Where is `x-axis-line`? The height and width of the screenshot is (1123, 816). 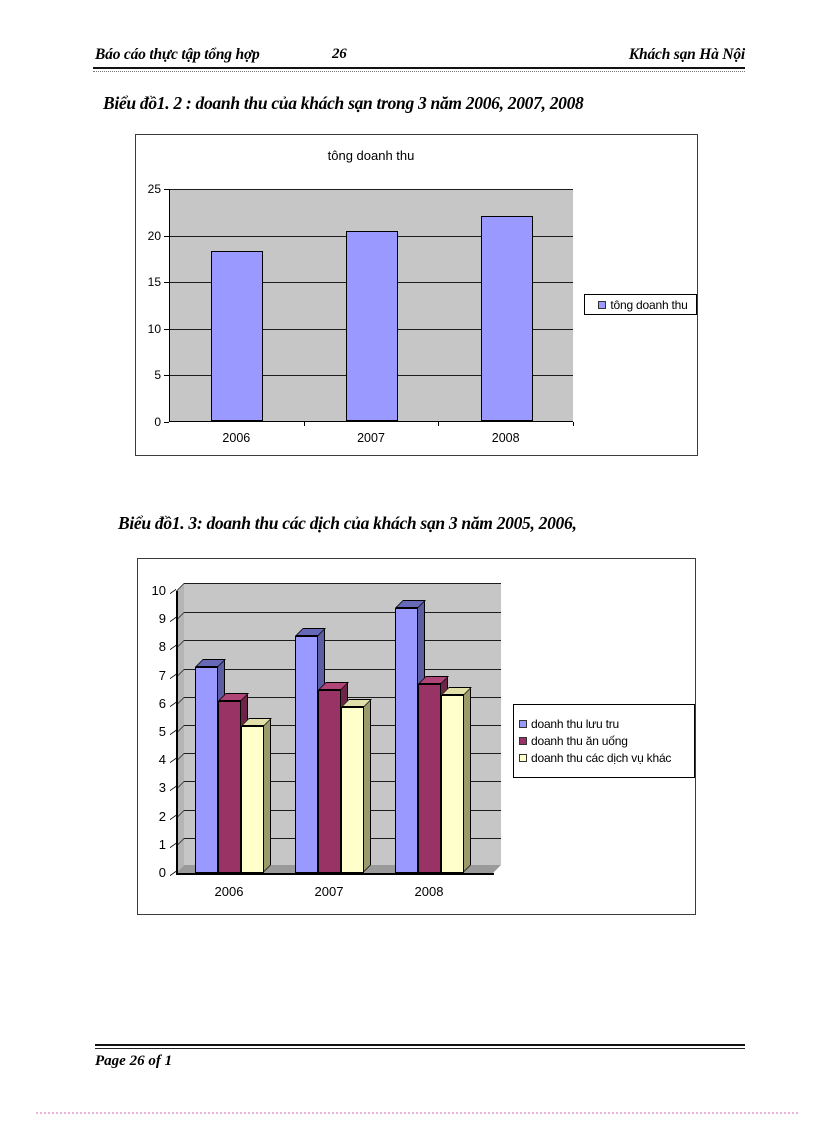
x-axis-line is located at coordinates (335, 874).